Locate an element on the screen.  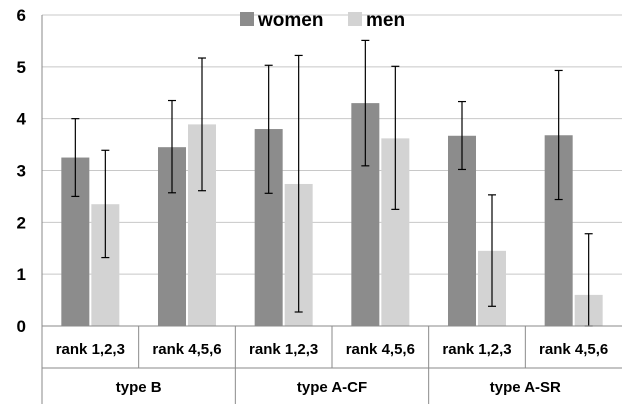
y-tick-label: 5 is located at coordinates (21, 67).